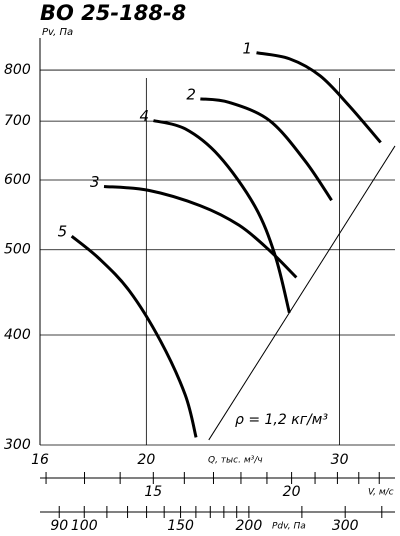 The height and width of the screenshot is (536, 400). Describe the element at coordinates (381, 493) in the screenshot. I see `secondary-axis-label: V, м/с` at that location.